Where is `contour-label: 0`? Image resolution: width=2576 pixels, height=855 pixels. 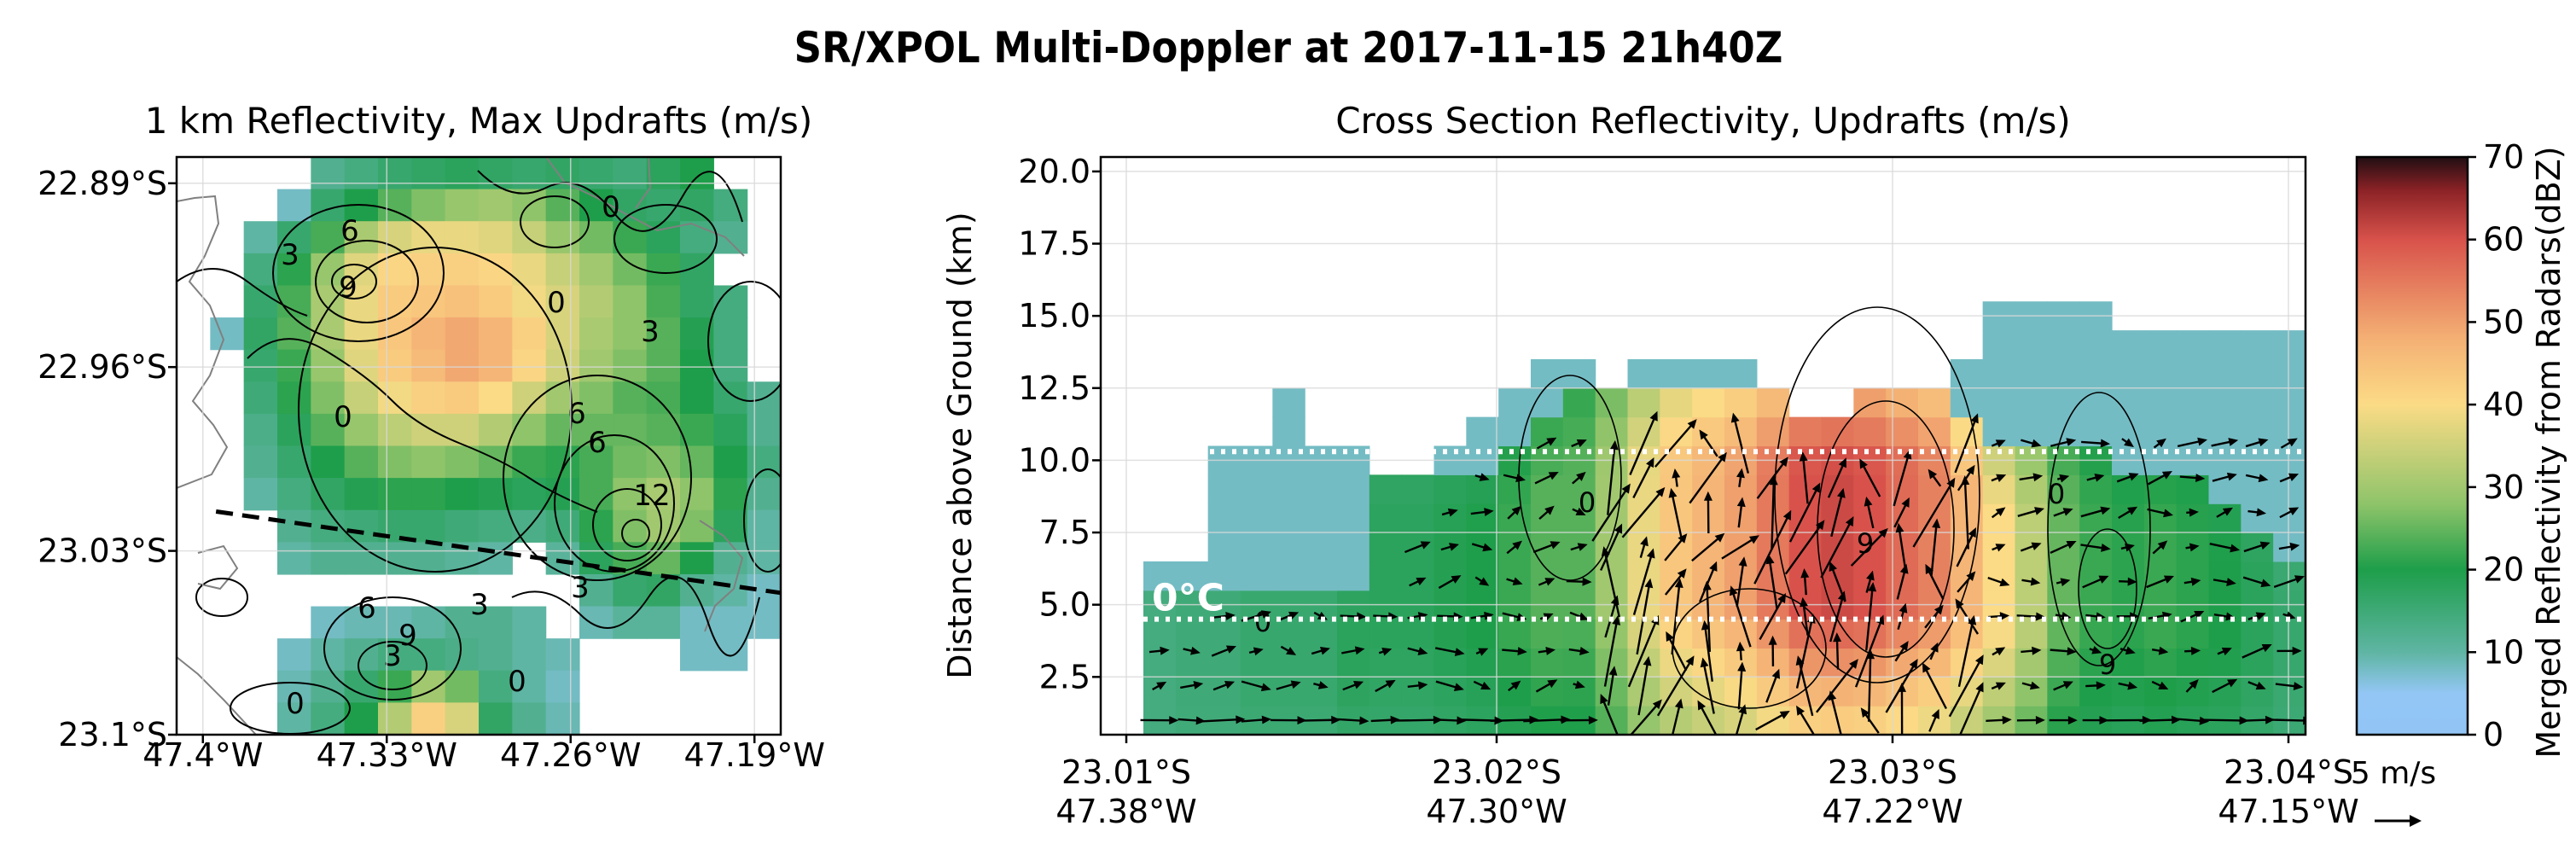
contour-label: 0 is located at coordinates (343, 417).